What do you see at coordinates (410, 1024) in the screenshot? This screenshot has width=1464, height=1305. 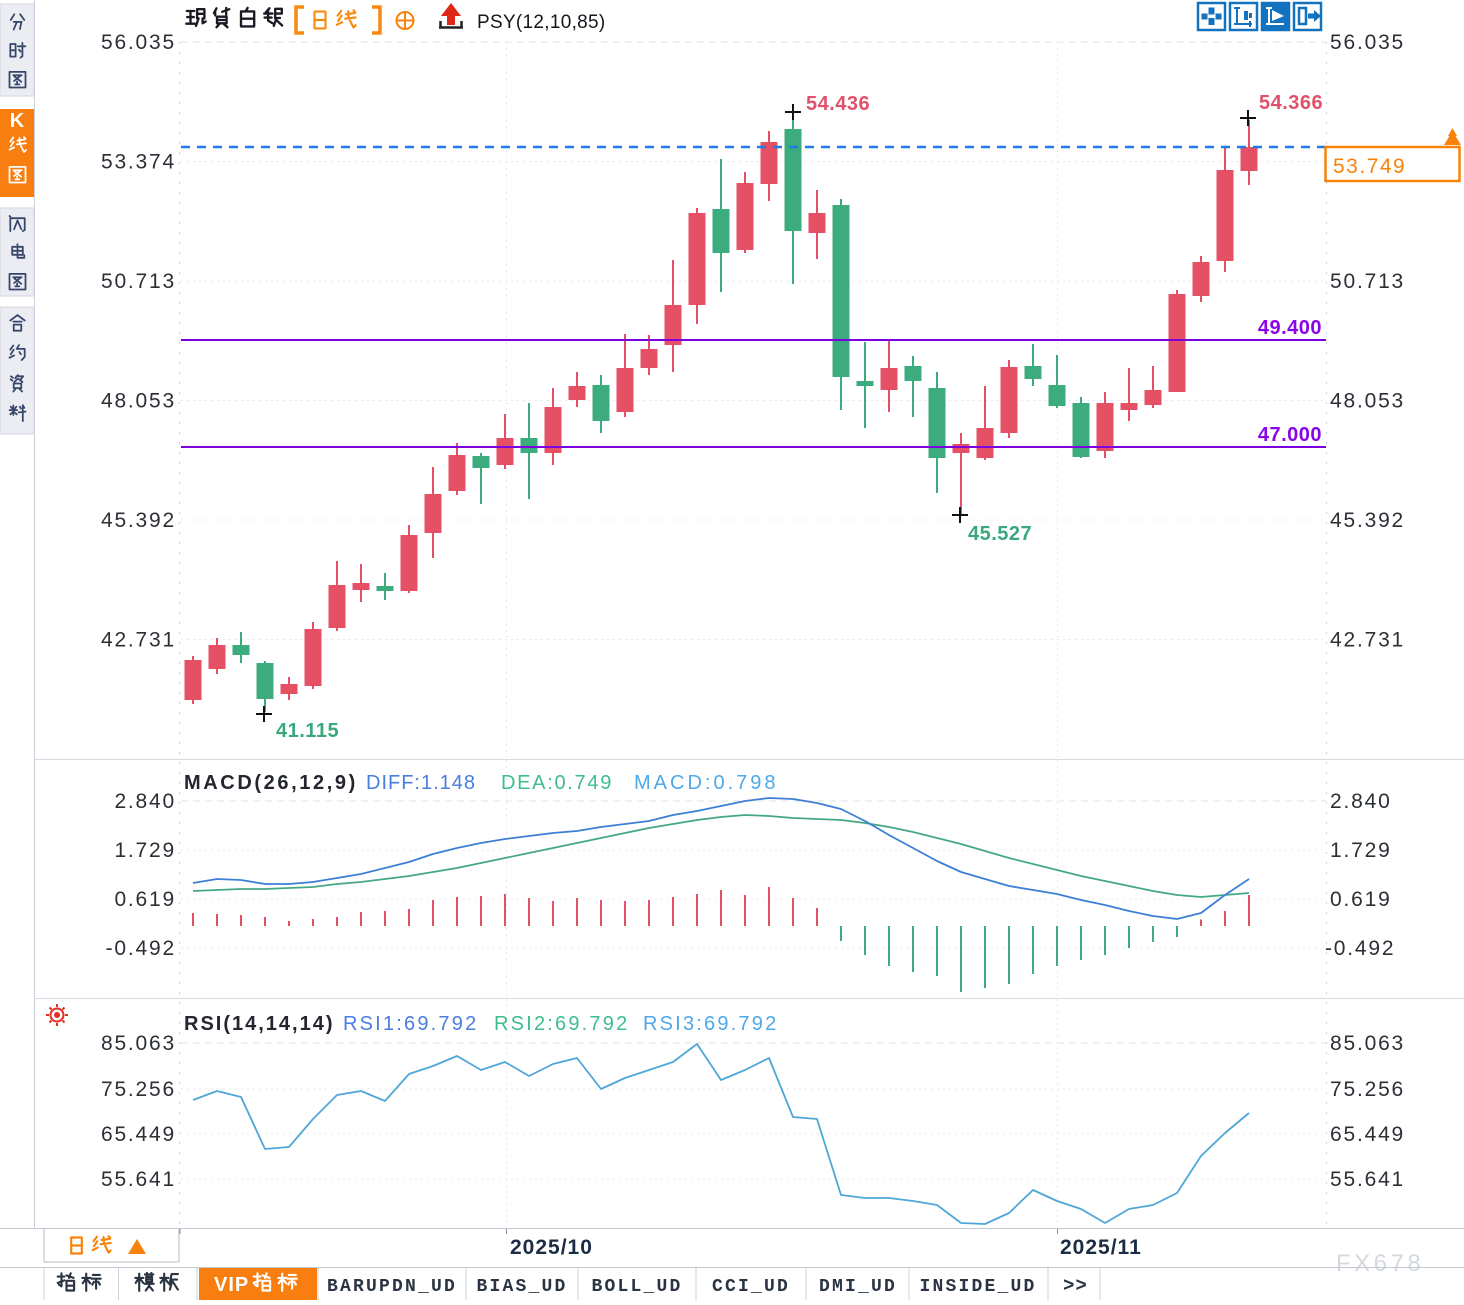 I see `svg-text: RSI1:69.792` at bounding box center [410, 1024].